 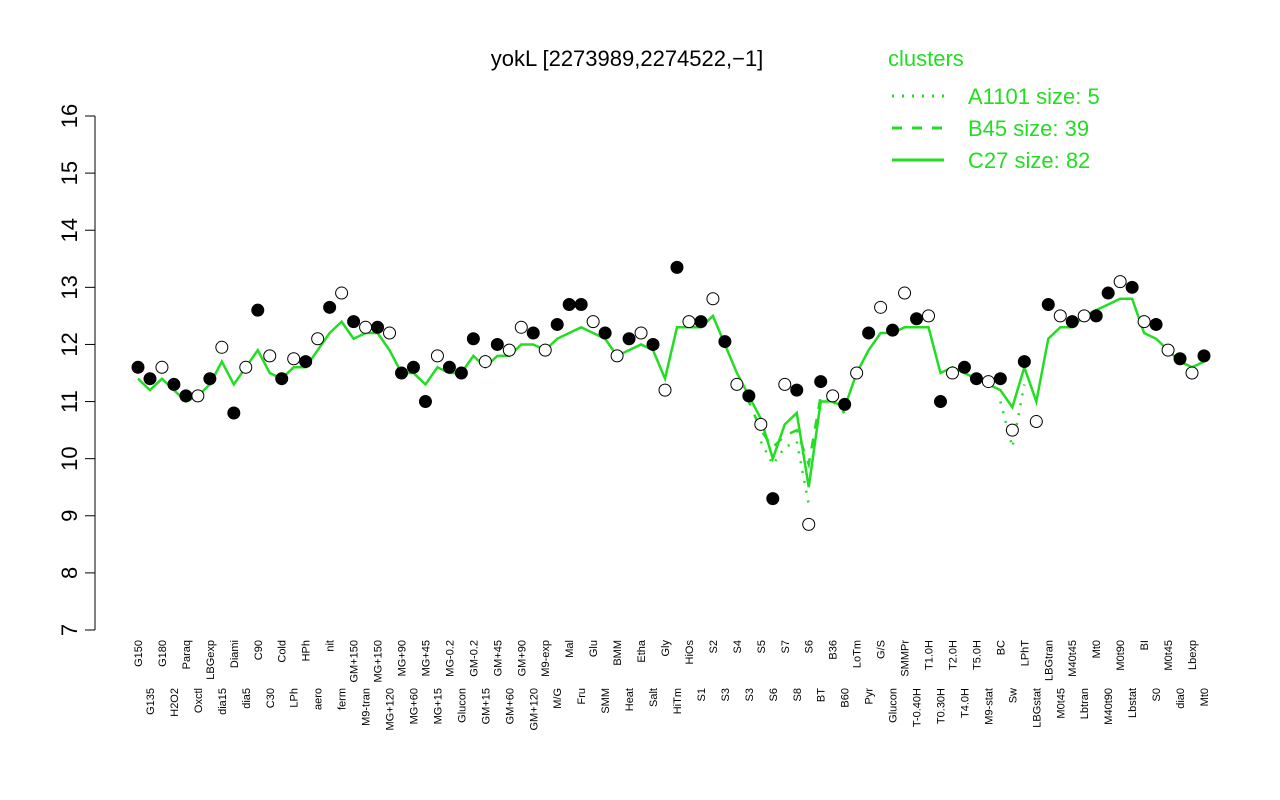 I want to click on x-tick-label: LPh, so click(x=295, y=698).